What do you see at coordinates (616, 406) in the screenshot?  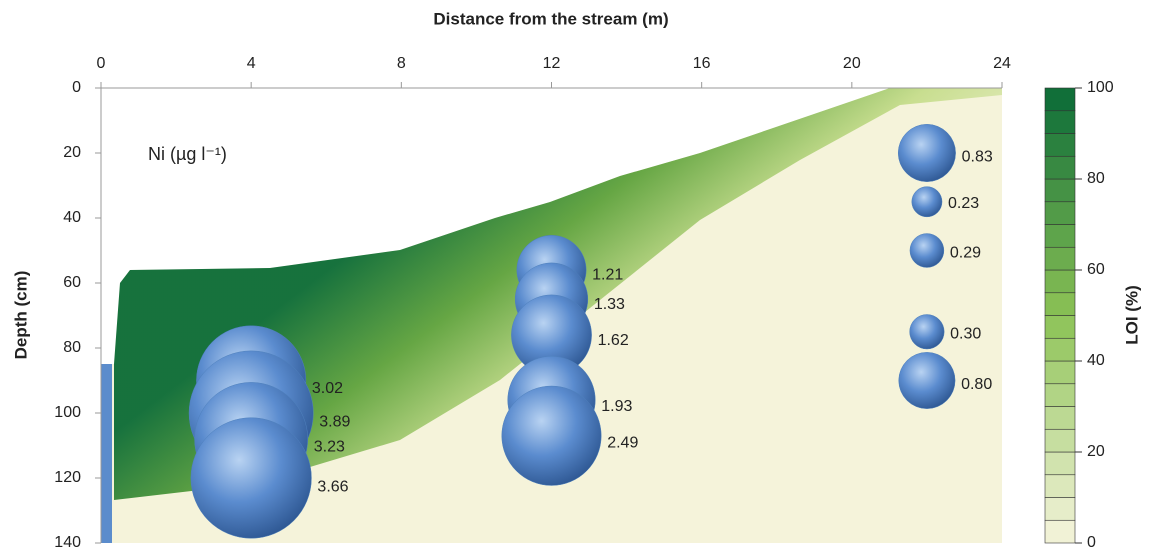 I see `data-label: 1.93` at bounding box center [616, 406].